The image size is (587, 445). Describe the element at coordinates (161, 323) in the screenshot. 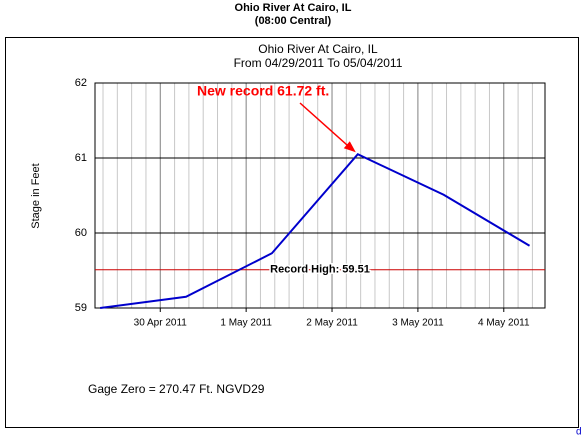

I see `x-tick-label: 30 Apr 2011` at that location.